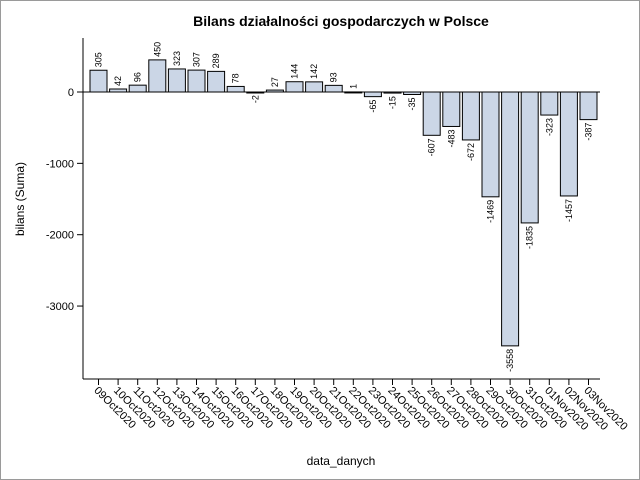  I want to click on data-label: -65, so click(373, 106).